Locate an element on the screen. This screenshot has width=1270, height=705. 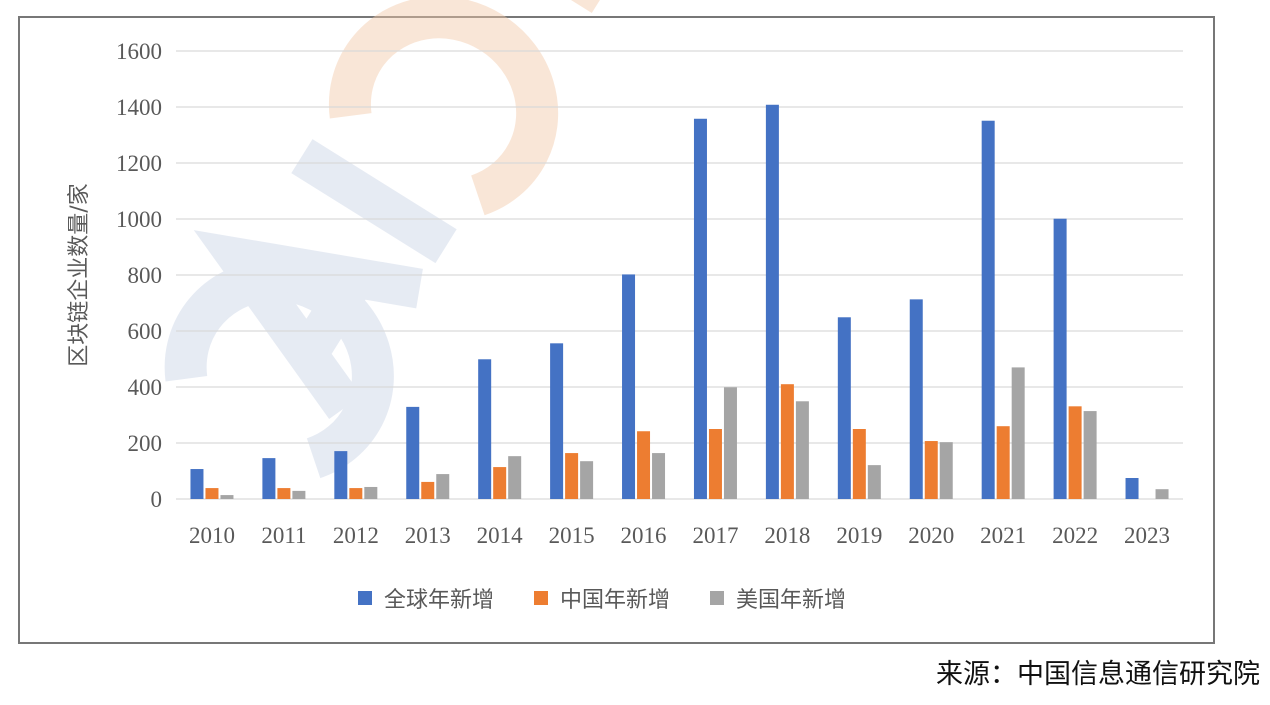
x-tick-label: 2014 is located at coordinates (500, 535).